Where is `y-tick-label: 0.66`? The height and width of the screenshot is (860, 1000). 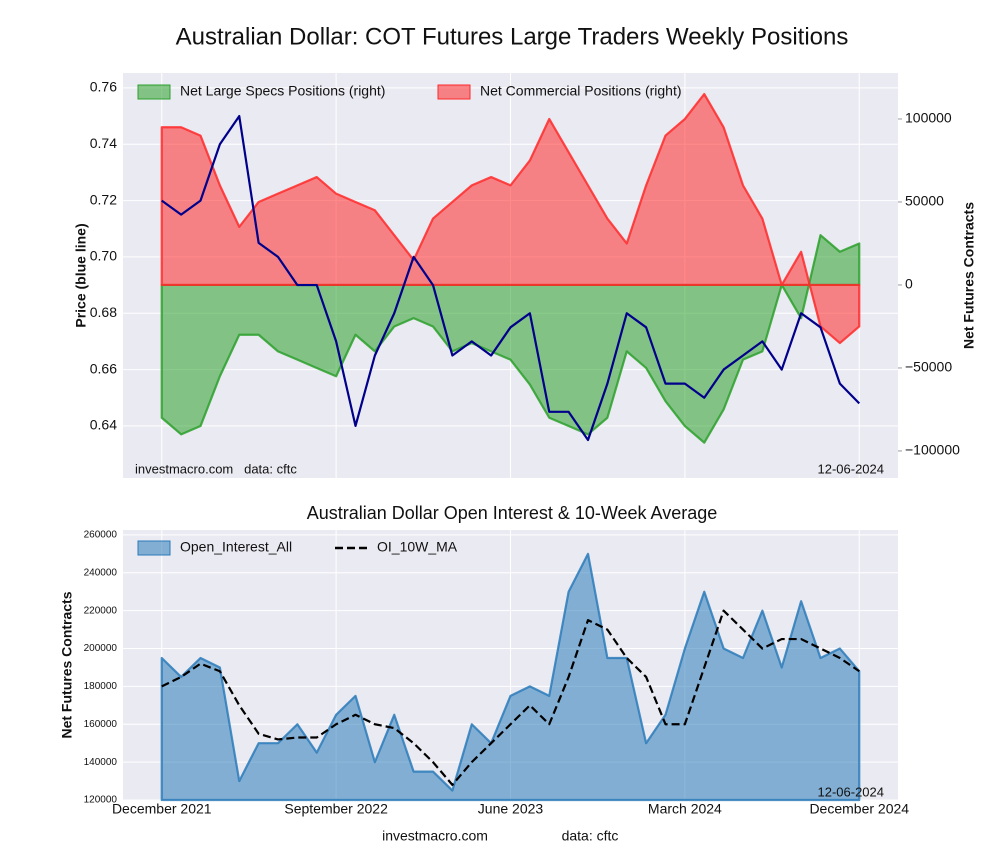 y-tick-label: 0.66 is located at coordinates (103, 368).